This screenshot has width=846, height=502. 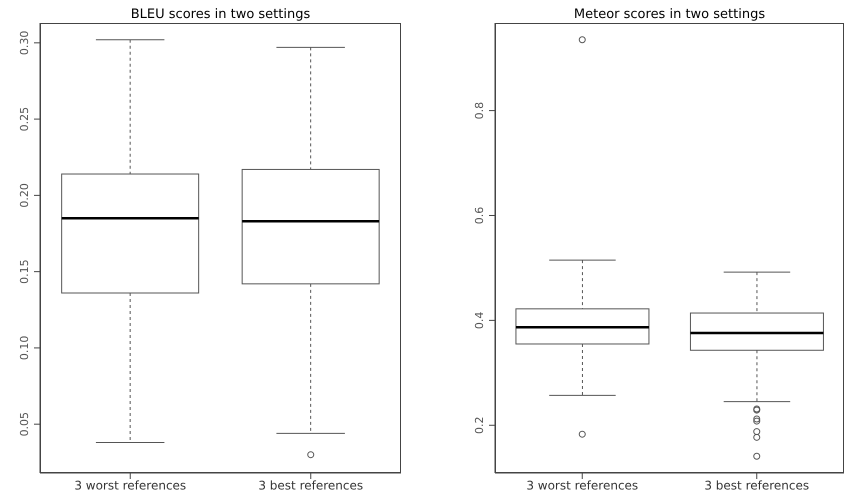 I want to click on y-tick-label: 0.2, so click(x=479, y=425).